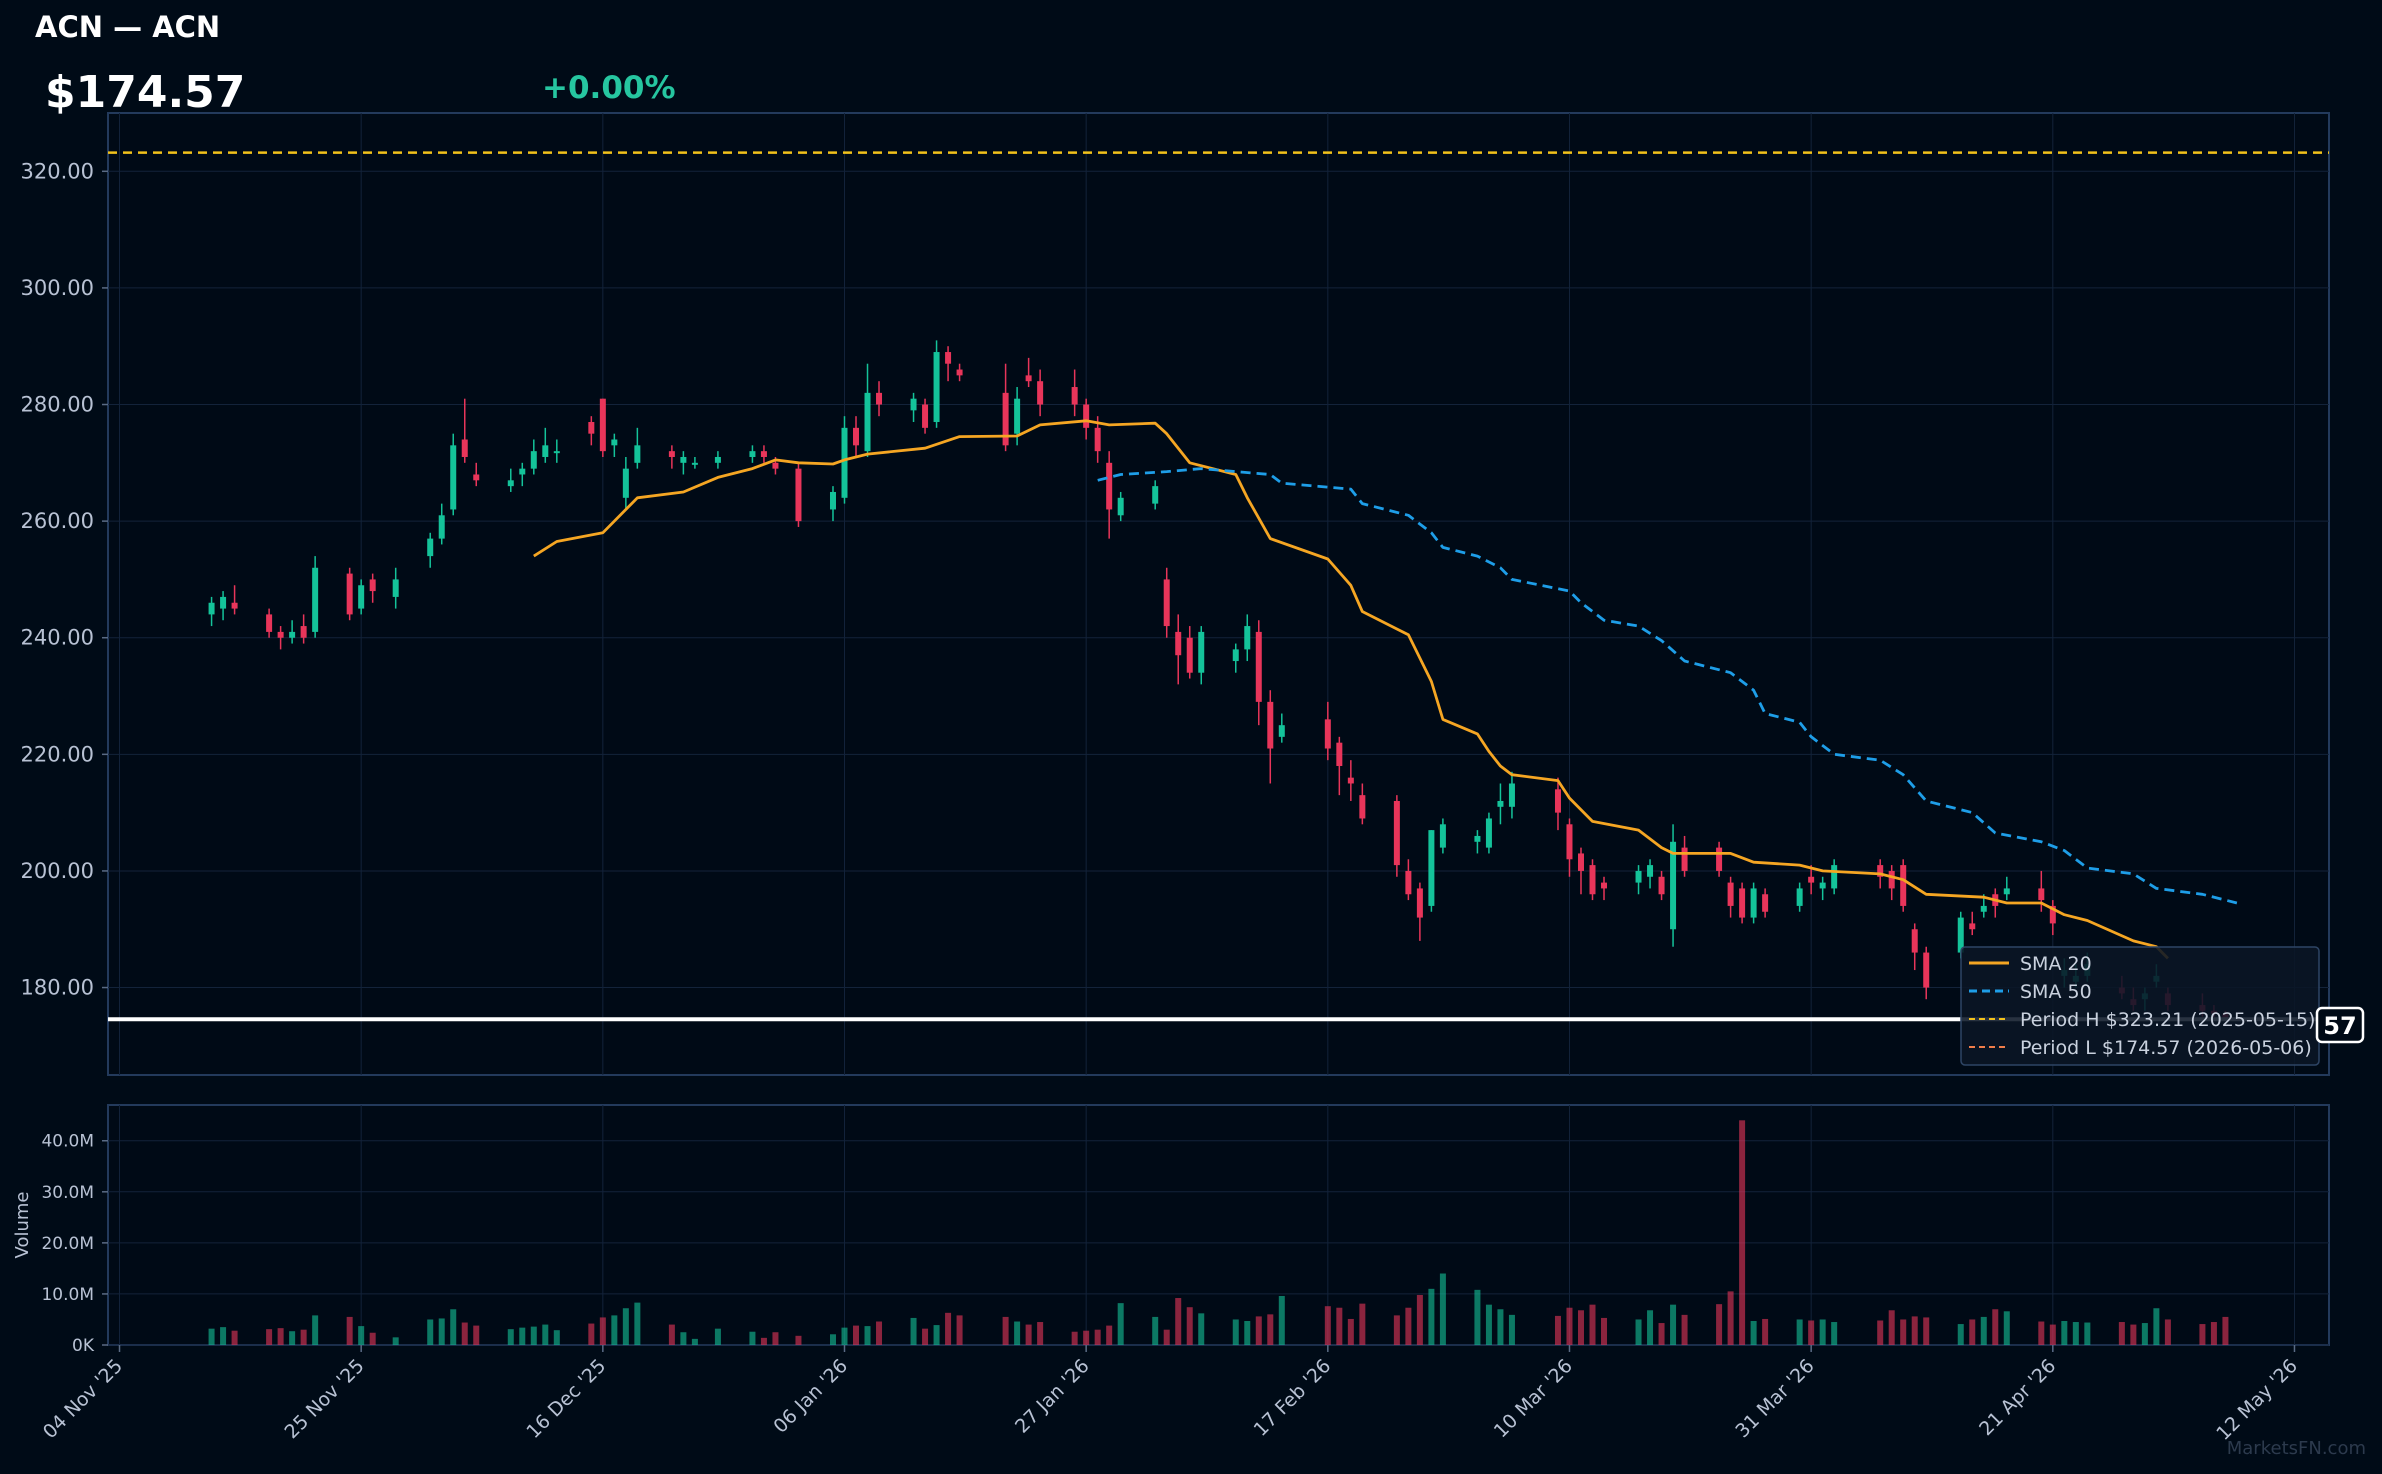 The image size is (2382, 1474). What do you see at coordinates (2166, 1048) in the screenshot?
I see `legend-item-period-low: Period L $174.57 (2026-05-06)` at bounding box center [2166, 1048].